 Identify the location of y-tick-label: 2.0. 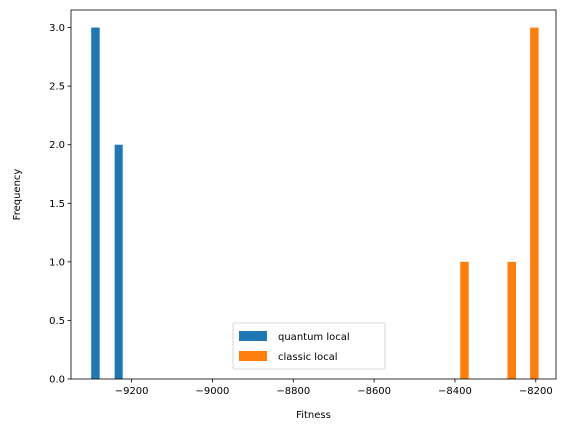
(57, 145).